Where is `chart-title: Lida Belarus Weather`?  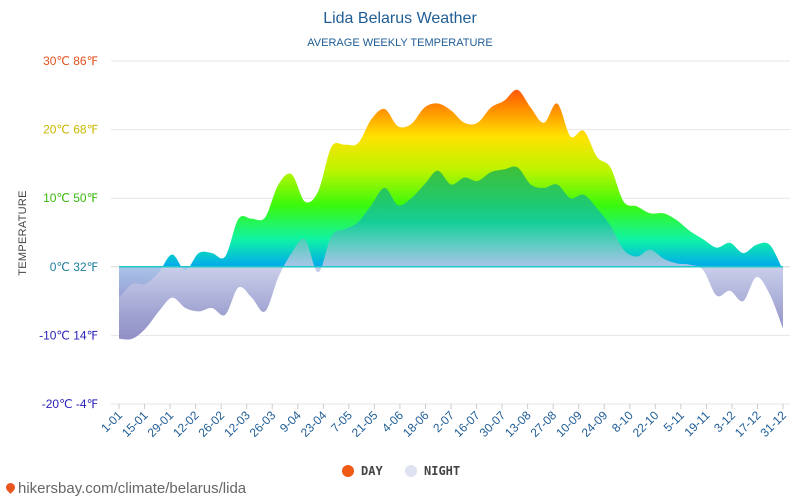
chart-title: Lida Belarus Weather is located at coordinates (400, 18).